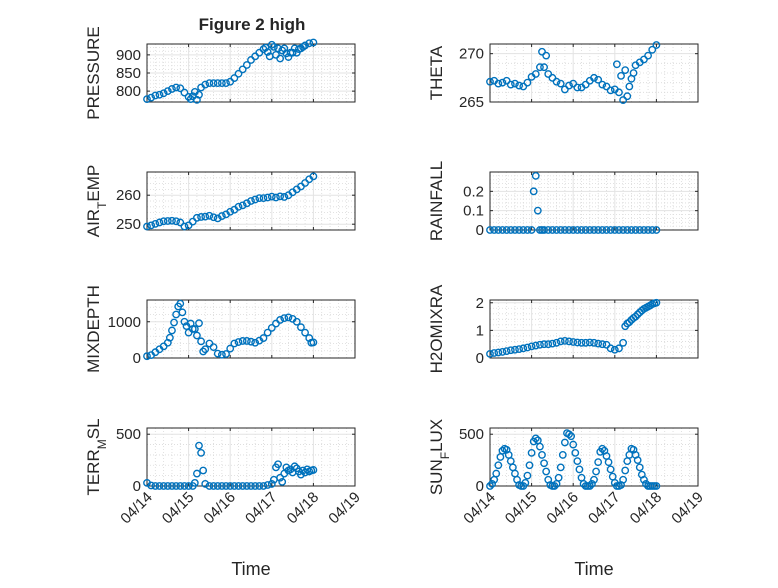  I want to click on subplot-6: 0 1 2 H2OMIXRA, so click(563, 328).